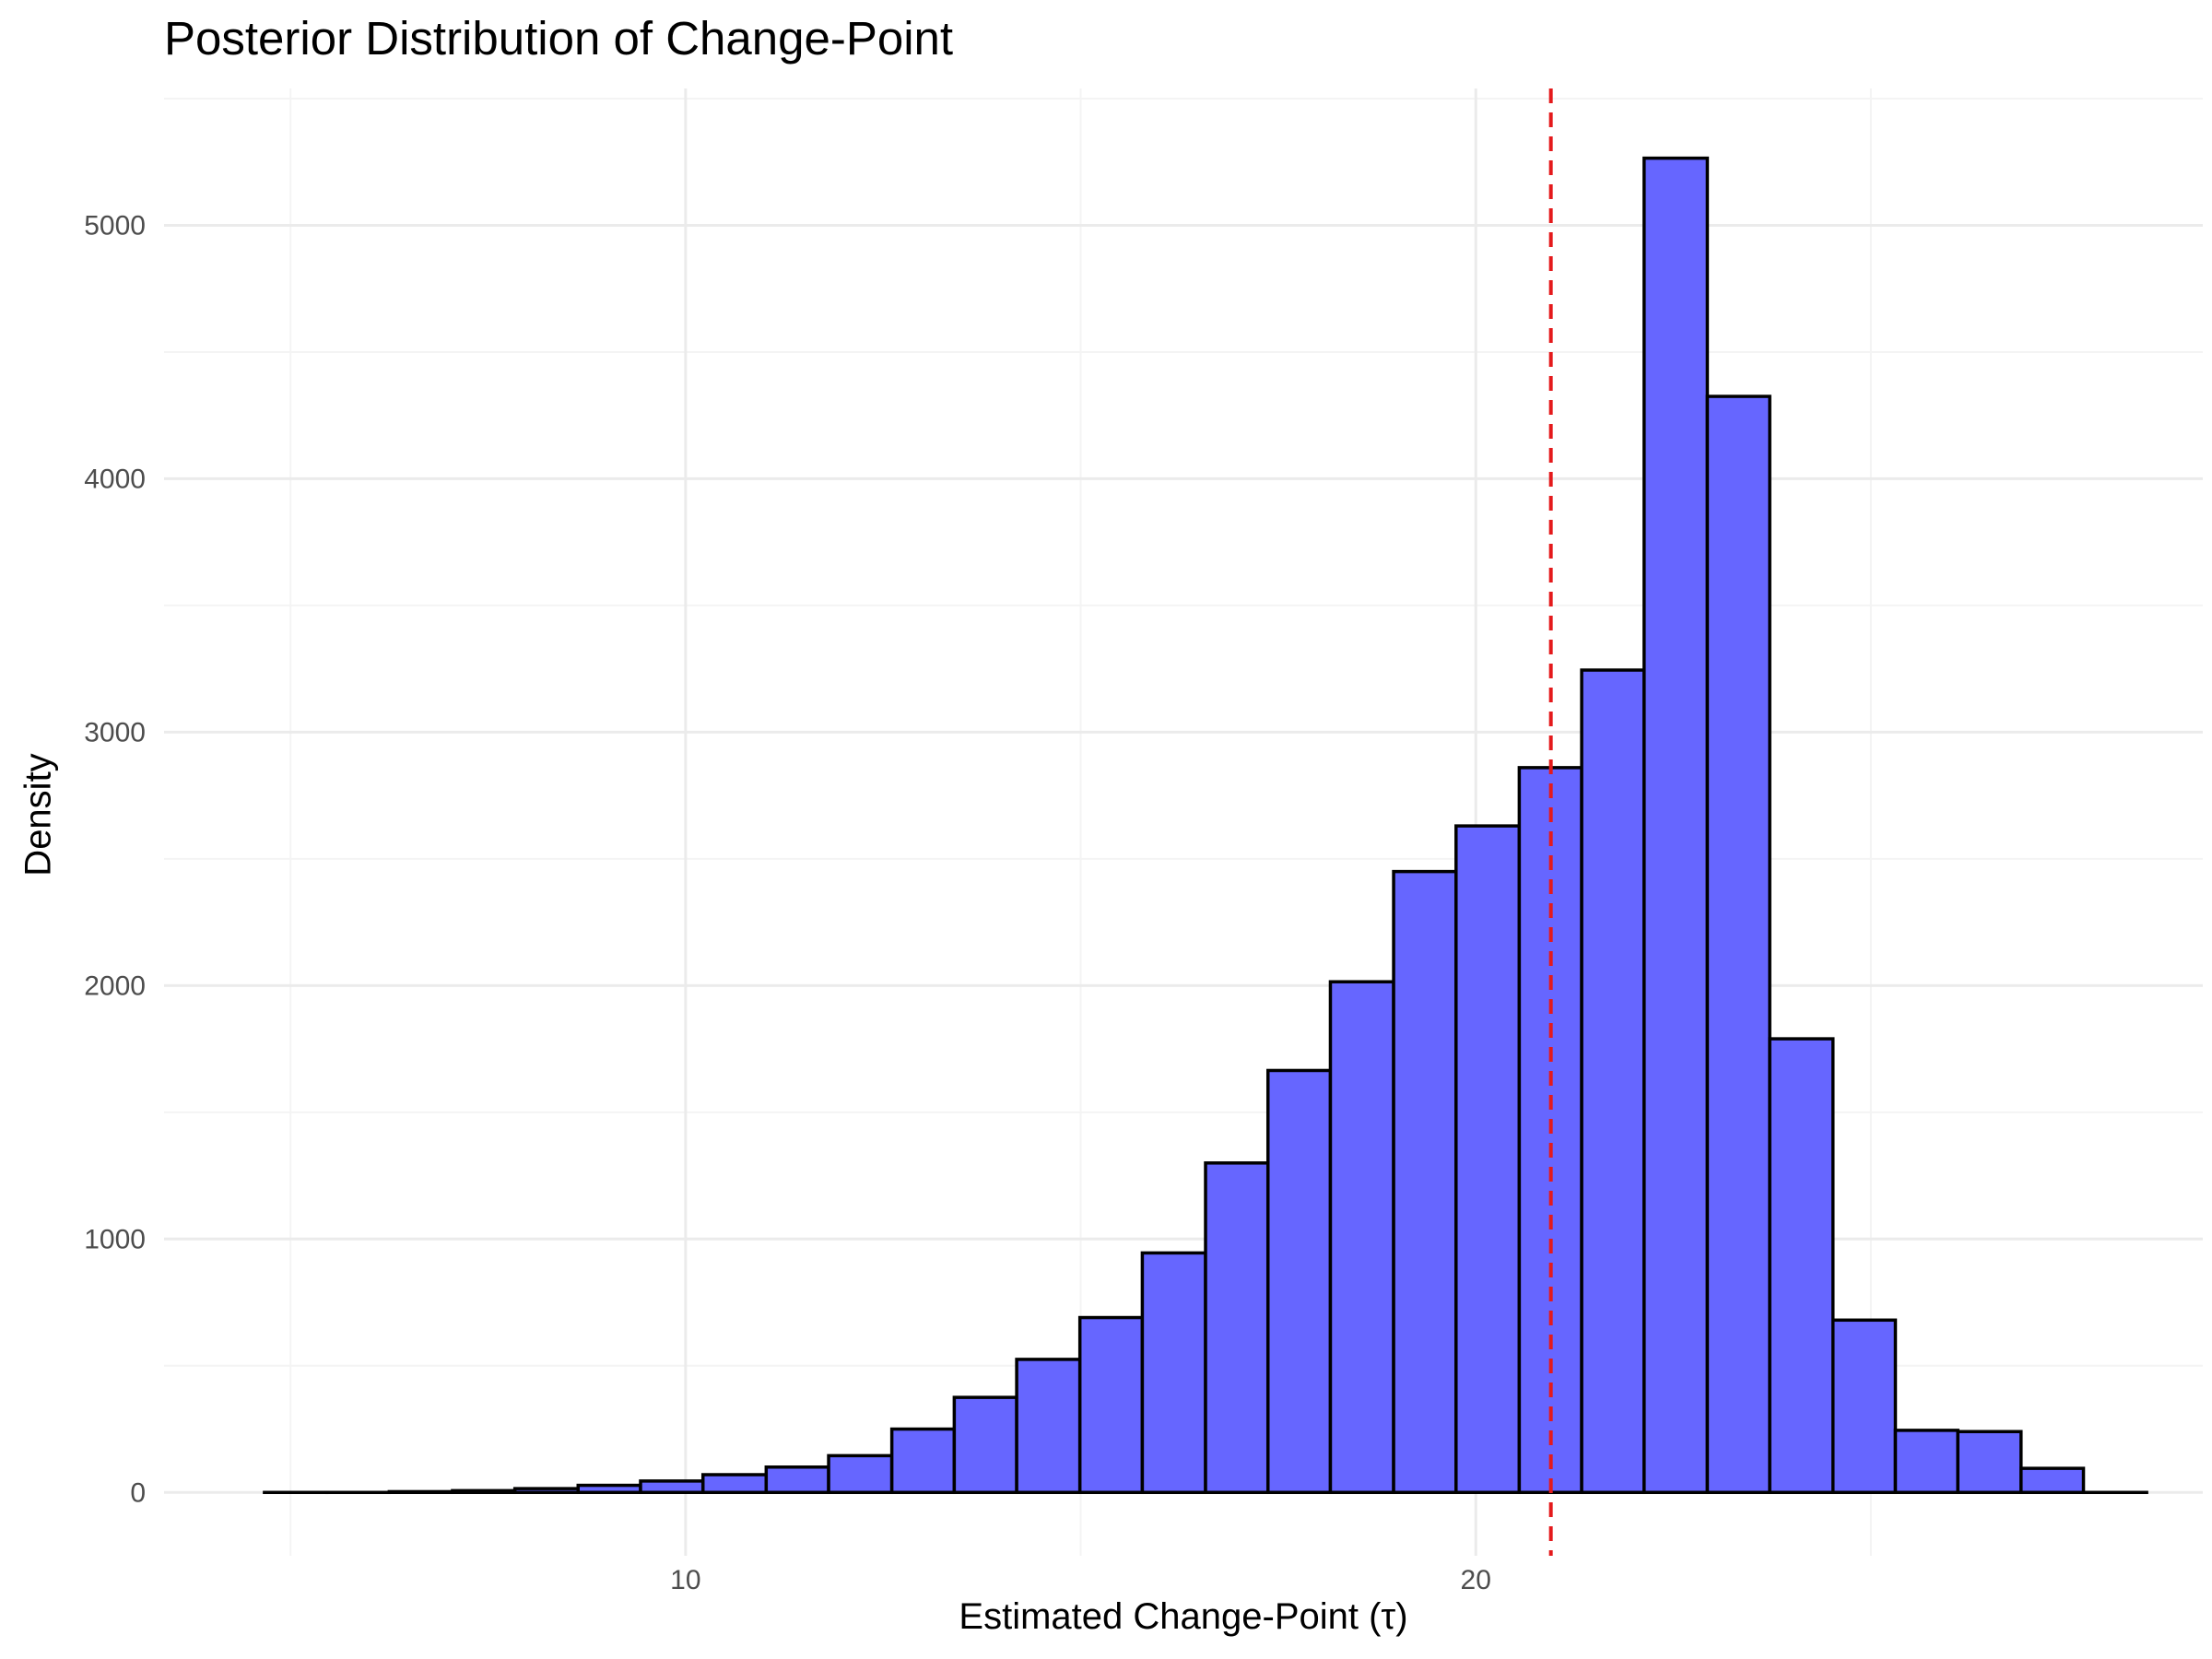 The width and height of the screenshot is (2212, 1659). I want to click on x-tick-label: 20, so click(1476, 1580).